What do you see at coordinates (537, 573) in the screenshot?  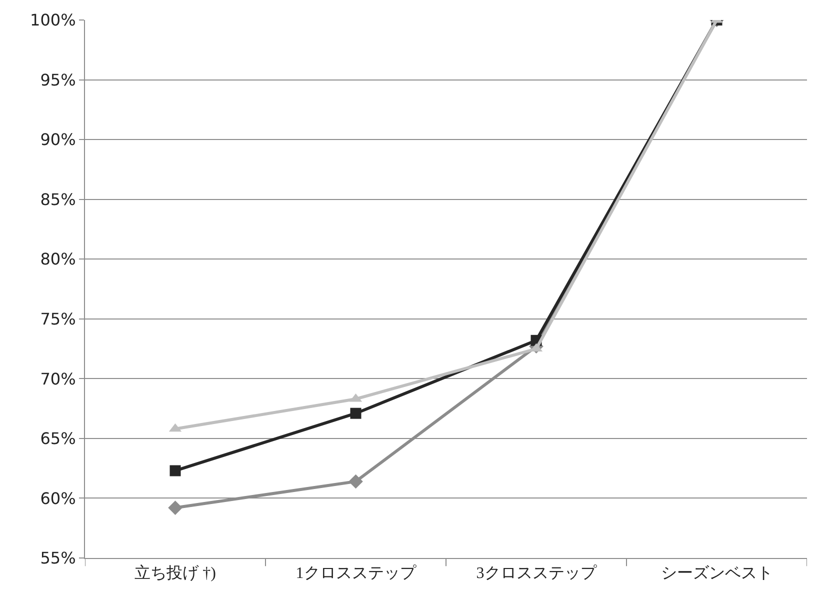 I see `x-tick-label: 3クロスステップ` at bounding box center [537, 573].